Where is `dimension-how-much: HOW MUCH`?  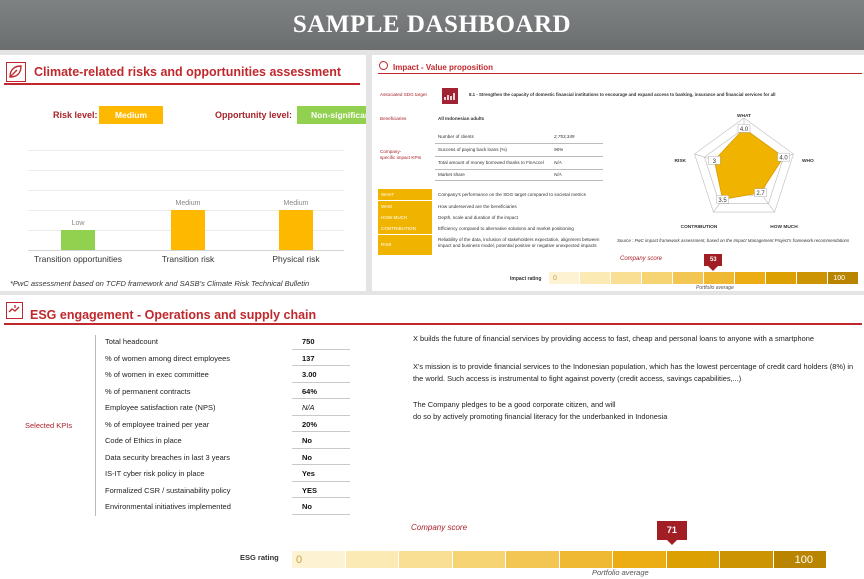 dimension-how-much: HOW MUCH is located at coordinates (405, 217).